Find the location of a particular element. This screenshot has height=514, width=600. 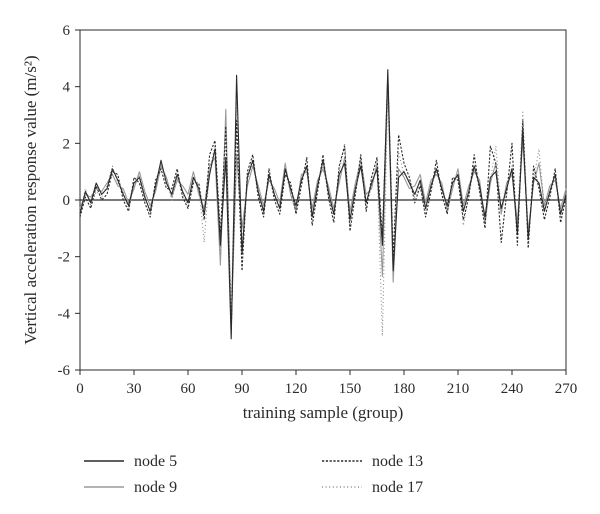

x-axis-label: training sample (group) is located at coordinates (323, 412).